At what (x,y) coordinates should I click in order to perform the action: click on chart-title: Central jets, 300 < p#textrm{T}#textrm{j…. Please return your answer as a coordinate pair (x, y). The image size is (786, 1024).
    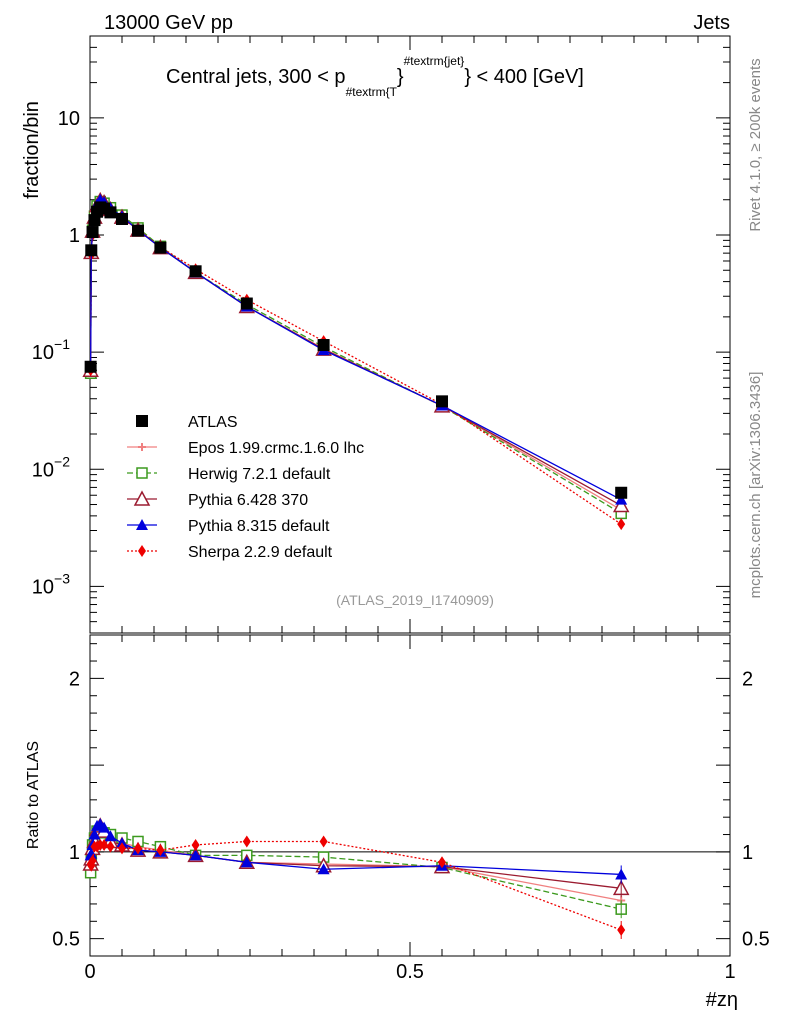
    Looking at the image, I should click on (375, 76).